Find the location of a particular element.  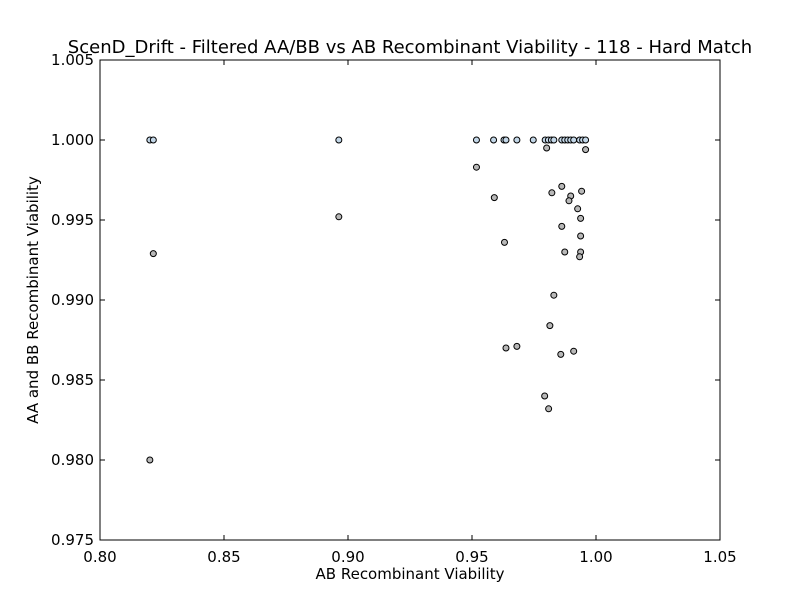

y-tick-label: 0.975 is located at coordinates (72, 540).